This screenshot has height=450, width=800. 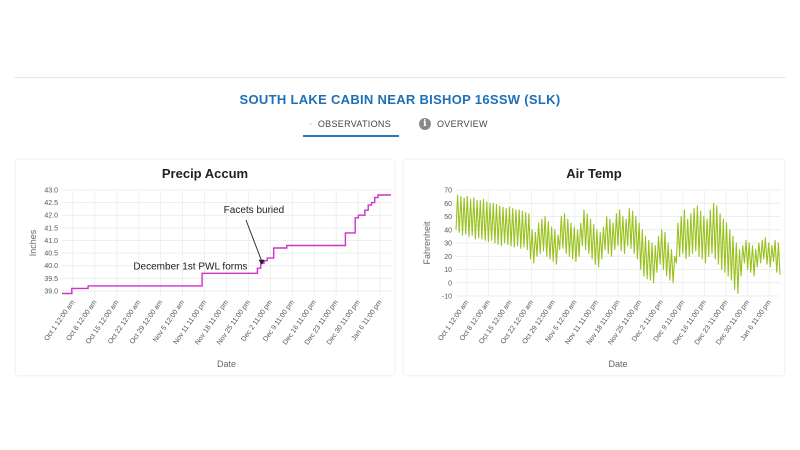 What do you see at coordinates (448, 191) in the screenshot?
I see `y-tick-label: 70` at bounding box center [448, 191].